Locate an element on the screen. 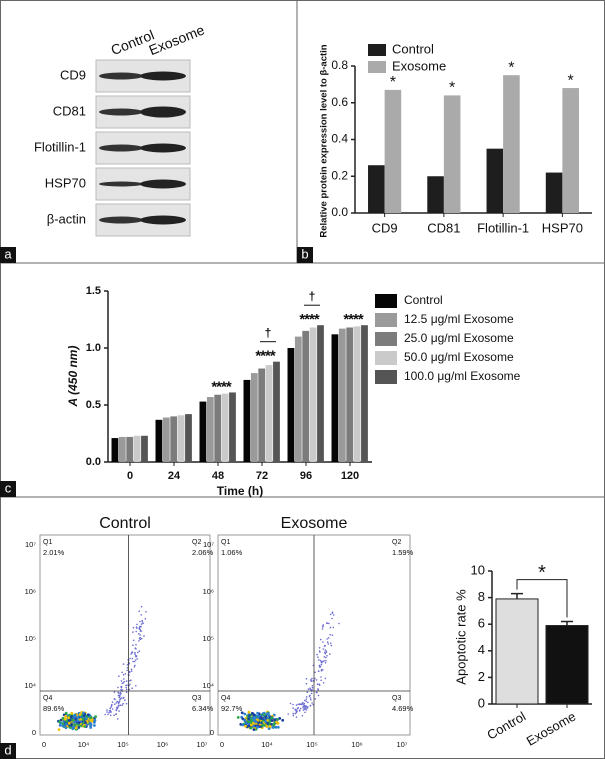 This screenshot has width=605, height=759. quadrant-percent: 1.06% is located at coordinates (232, 552).